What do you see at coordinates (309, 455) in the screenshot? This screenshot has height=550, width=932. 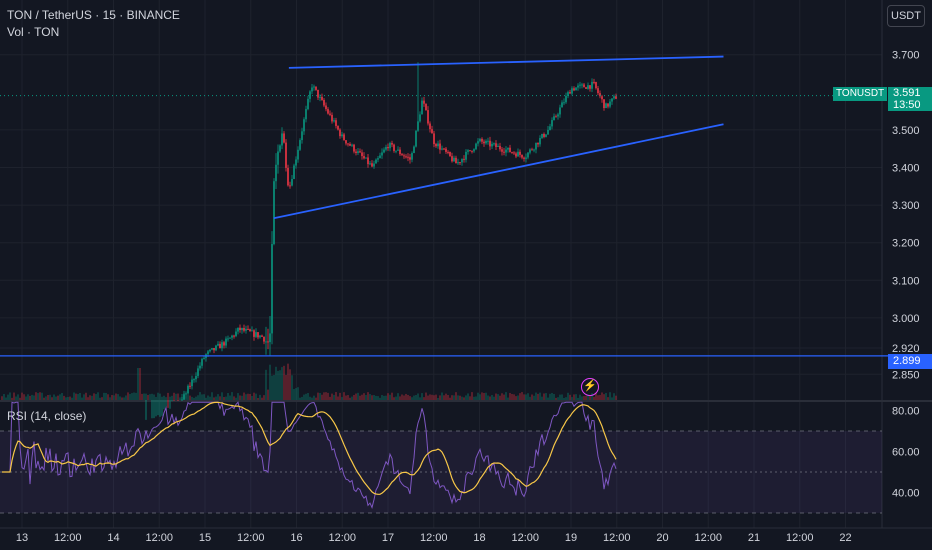 I see `rsi-line` at bounding box center [309, 455].